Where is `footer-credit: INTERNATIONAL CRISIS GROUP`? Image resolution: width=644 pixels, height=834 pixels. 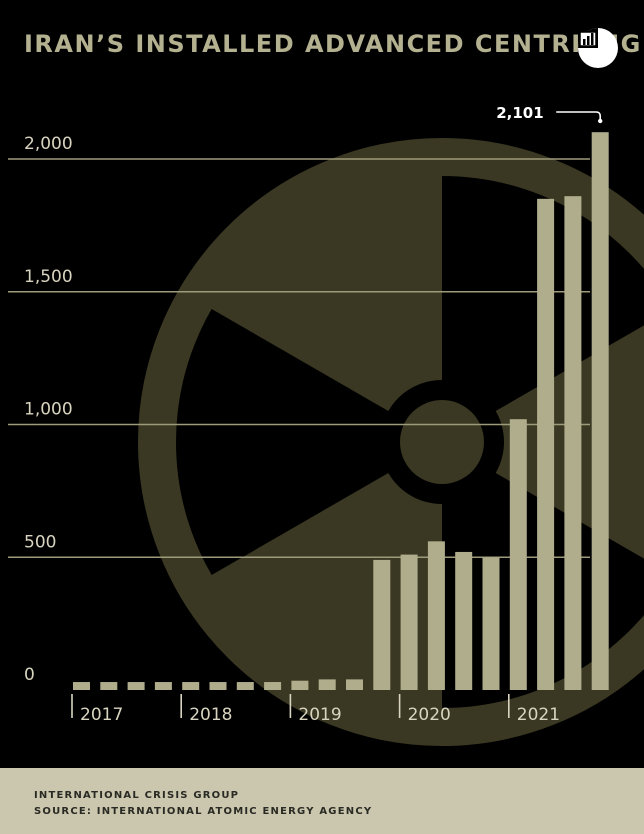 footer-credit: INTERNATIONAL CRISIS GROUP is located at coordinates (136, 795).